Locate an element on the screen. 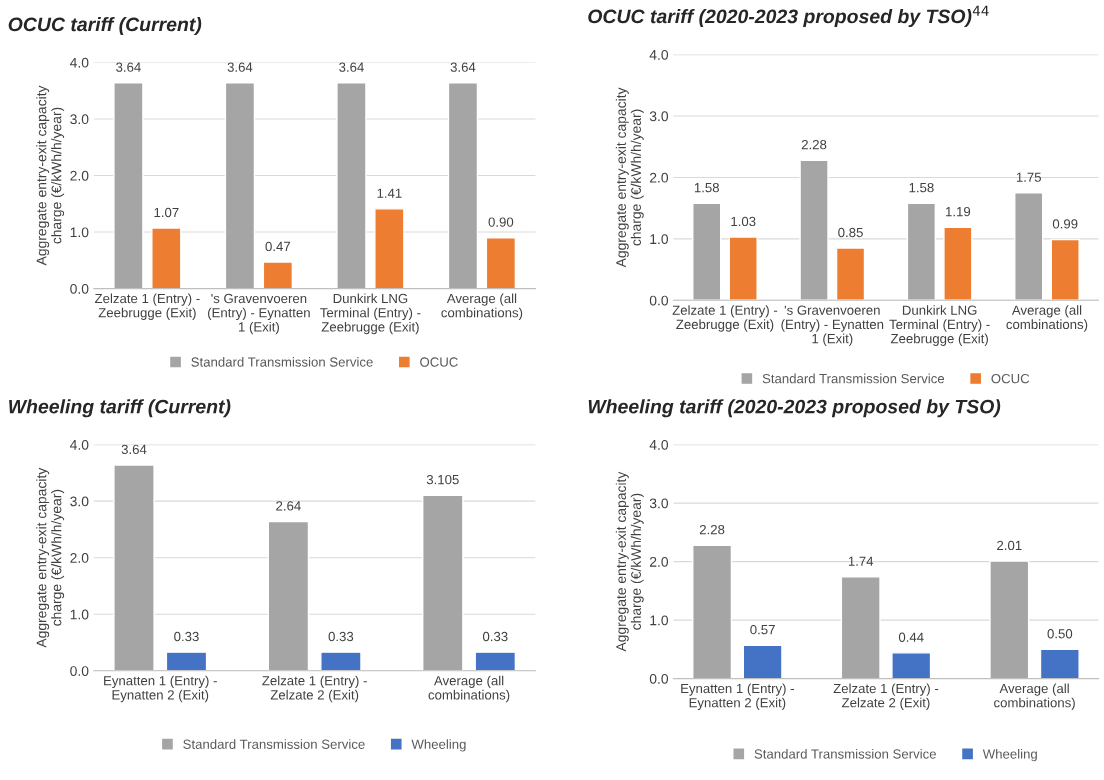 The height and width of the screenshot is (780, 1104). data-label: 2.64 is located at coordinates (288, 506).